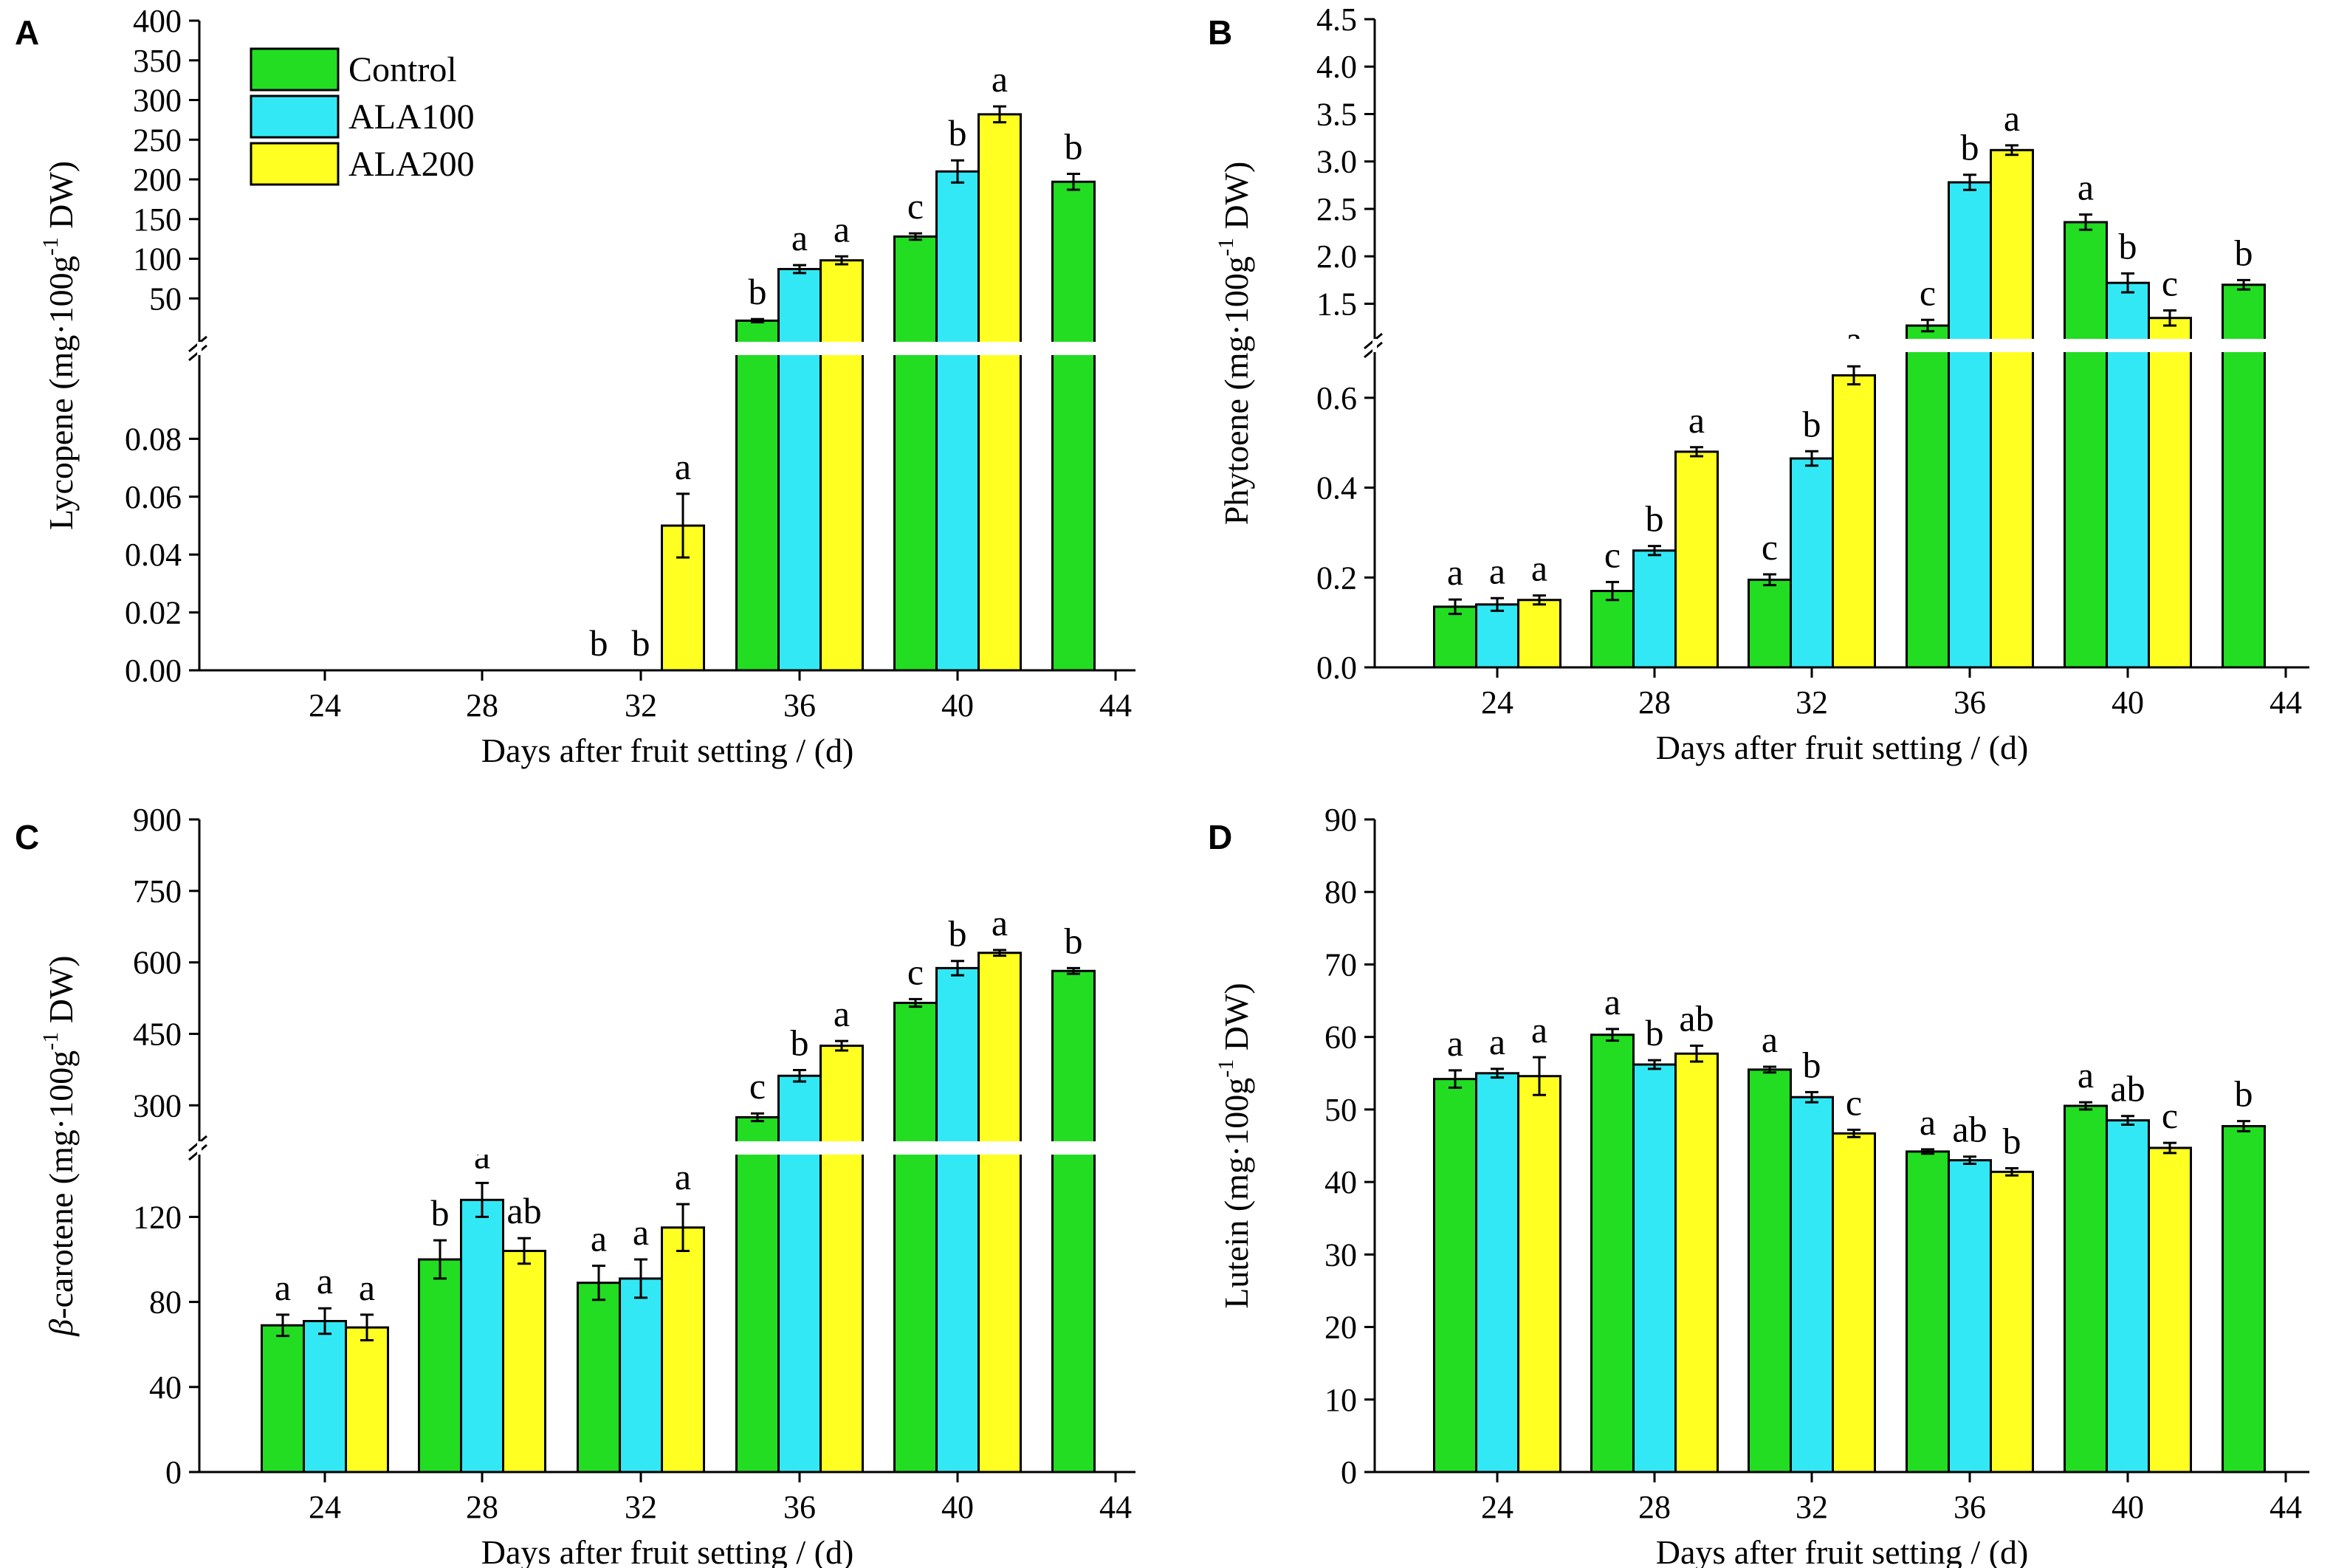 This screenshot has width=2333, height=1568. Describe the element at coordinates (1341, 1400) in the screenshot. I see `y-tick-label: 10` at that location.